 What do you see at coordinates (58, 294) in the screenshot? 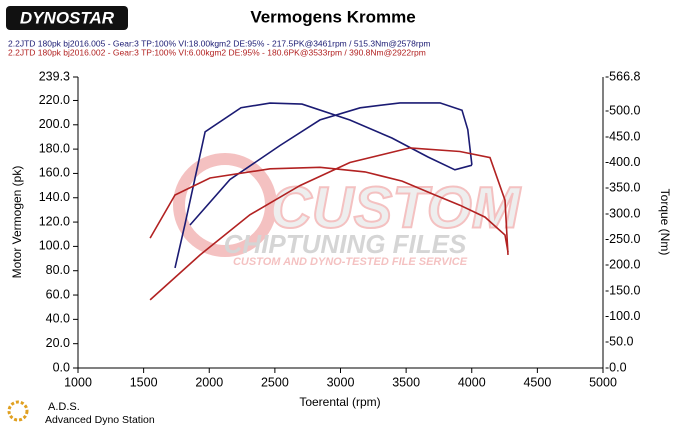
I see `y-tick-label: 60.0` at bounding box center [58, 294].